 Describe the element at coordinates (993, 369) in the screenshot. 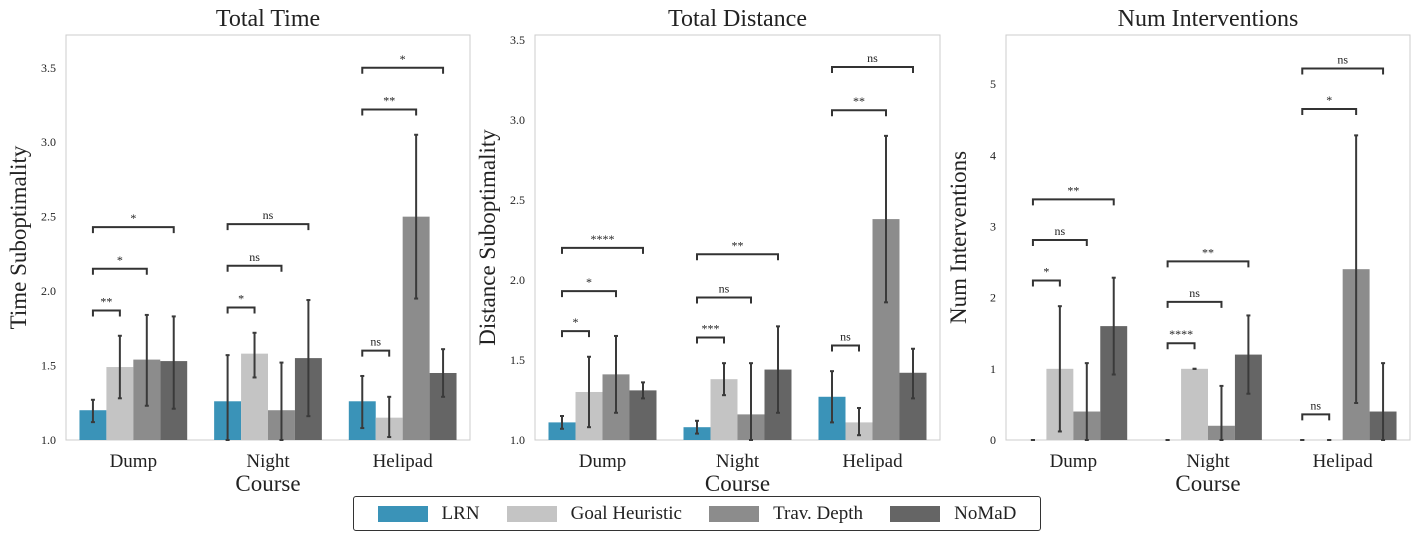

I see `y-tick-label: 1` at that location.